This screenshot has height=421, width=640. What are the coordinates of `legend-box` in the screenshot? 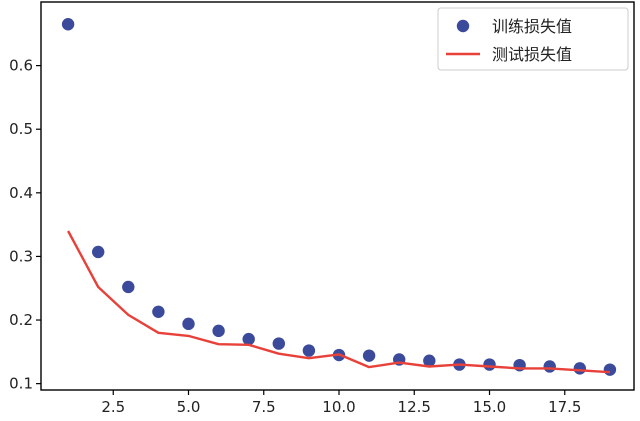 It's located at (533, 39).